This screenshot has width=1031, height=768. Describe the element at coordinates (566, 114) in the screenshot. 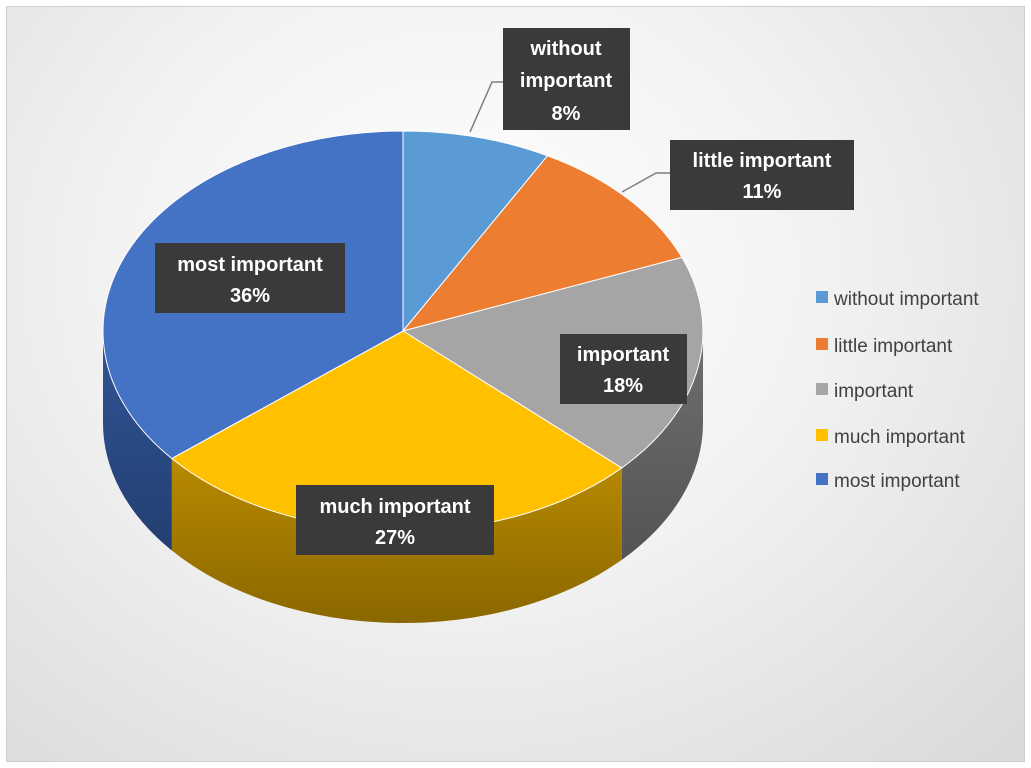

I see `label-value: 8%` at that location.